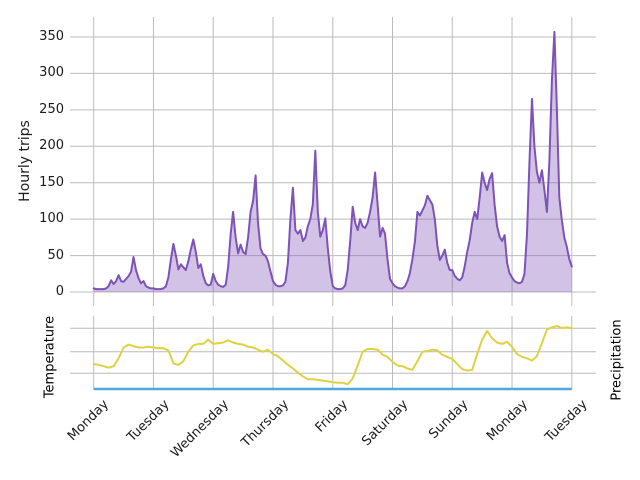 The width and height of the screenshot is (640, 480). What do you see at coordinates (51, 73) in the screenshot?
I see `y-tick-label: 300` at bounding box center [51, 73].